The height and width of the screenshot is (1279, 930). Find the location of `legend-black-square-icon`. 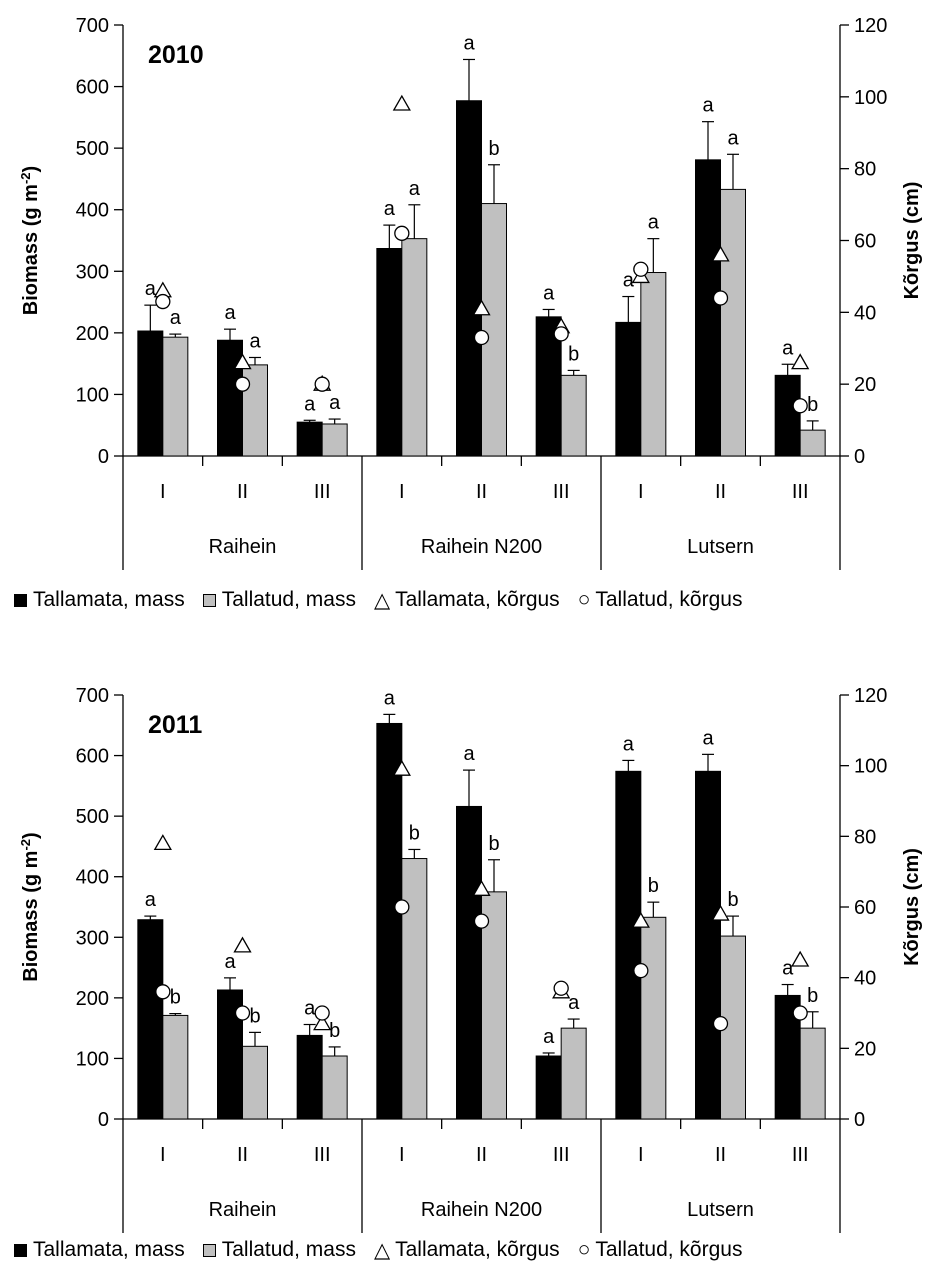

legend-black-square-icon is located at coordinates (20, 600).